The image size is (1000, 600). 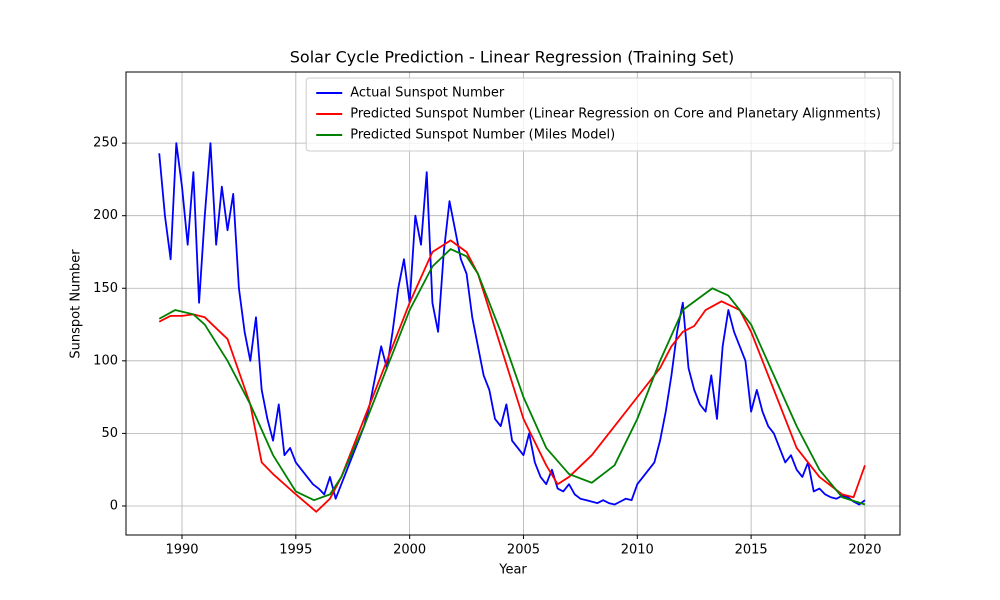 I want to click on x-tick-label: 1995, so click(x=295, y=550).